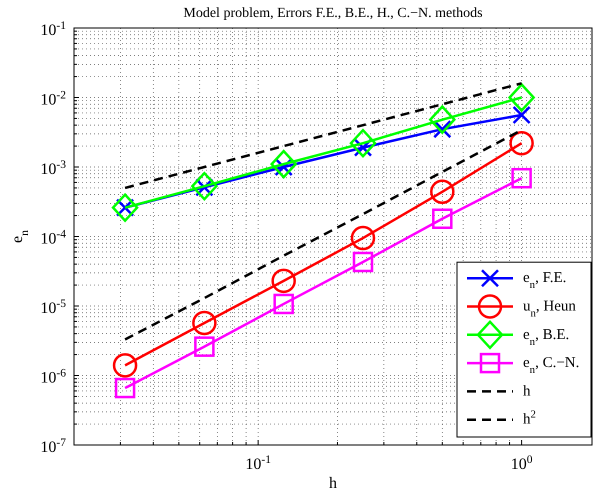  I want to click on y-tick-label: 10$^{-7}$, so click(53, 446).